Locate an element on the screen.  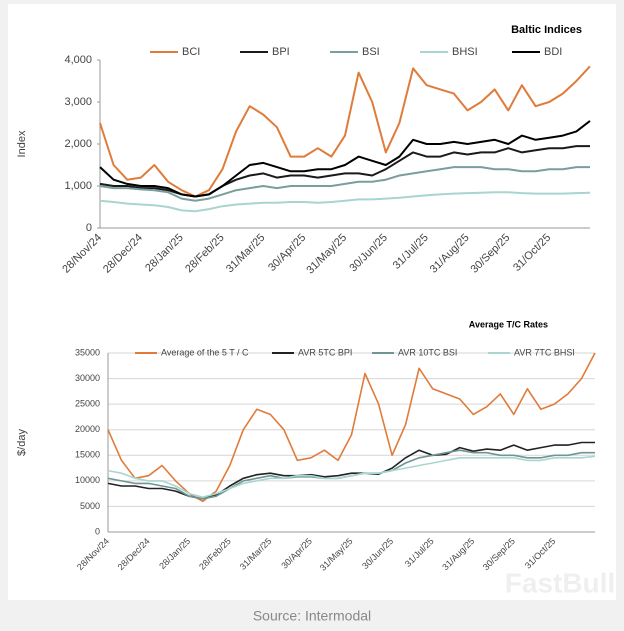
y-tick-label: 15000 is located at coordinates (87, 455).